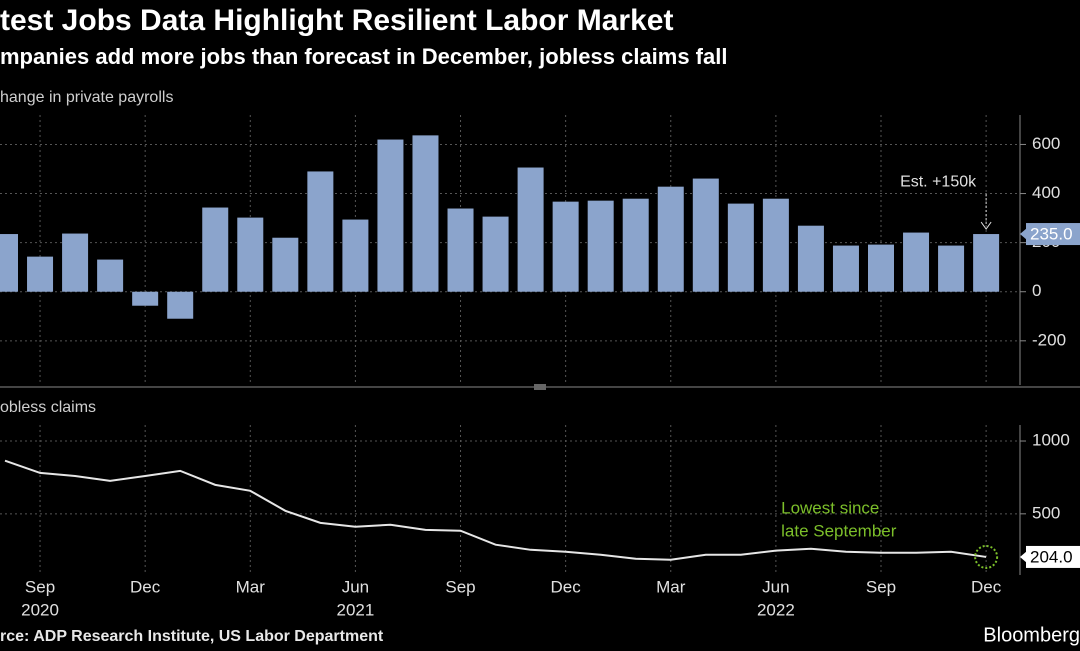  What do you see at coordinates (540, 387) in the screenshot?
I see `separator-handle` at bounding box center [540, 387].